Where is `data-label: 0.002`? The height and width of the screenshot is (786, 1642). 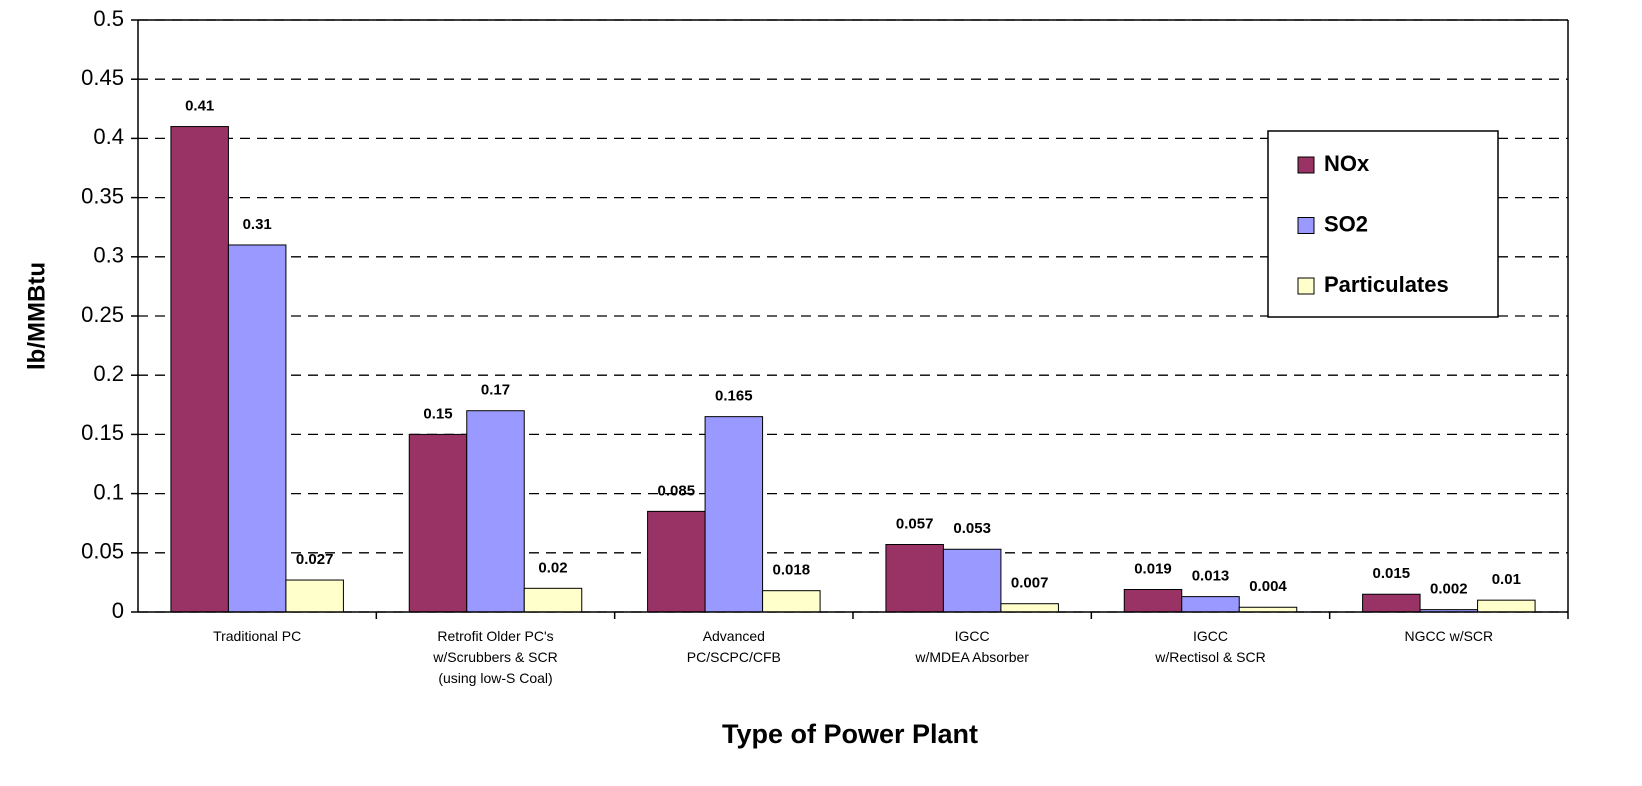
data-label: 0.002 is located at coordinates (1449, 589).